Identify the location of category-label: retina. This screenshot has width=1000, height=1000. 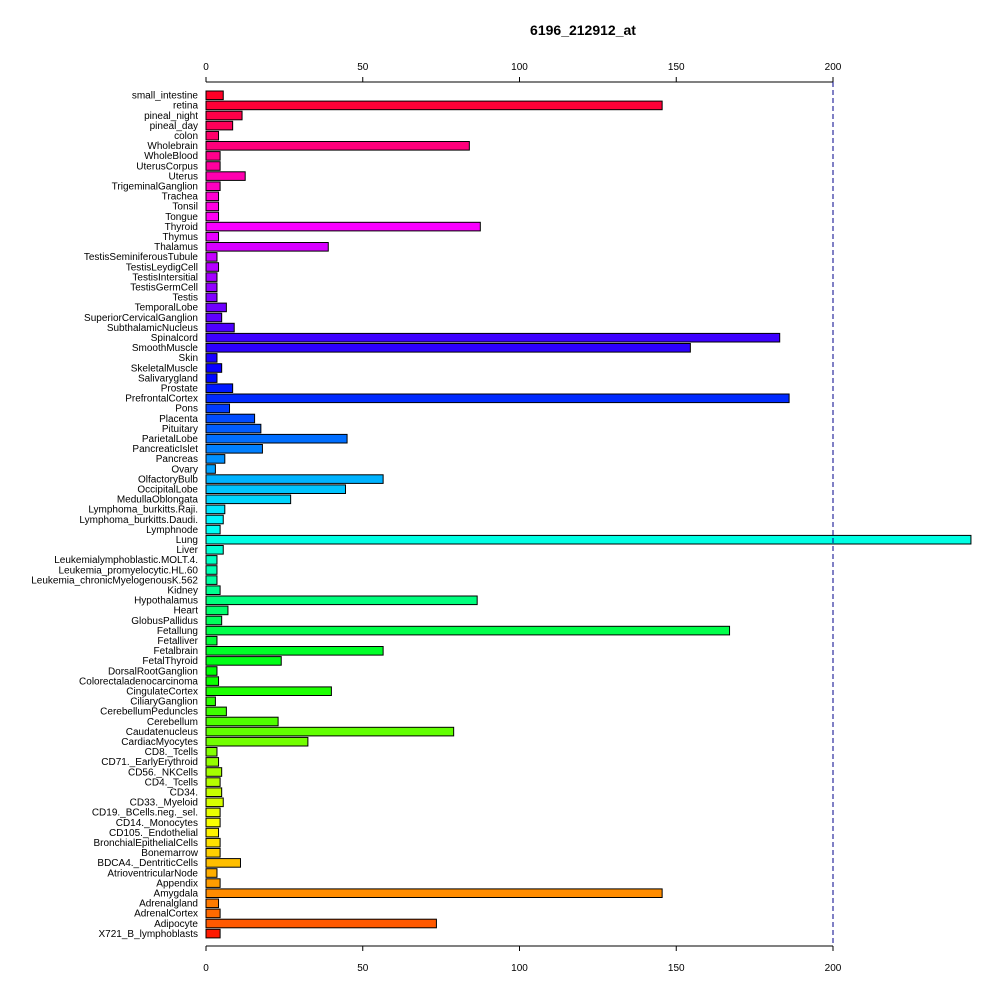
(185, 106).